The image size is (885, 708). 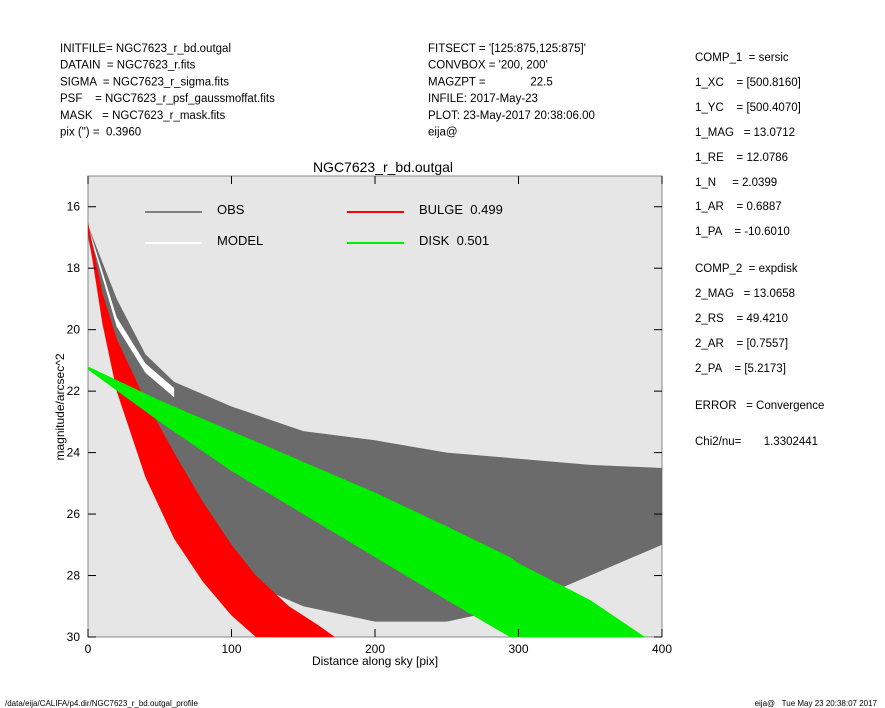 I want to click on fit-parameter: 2_PA = [5.2173], so click(x=740, y=369).